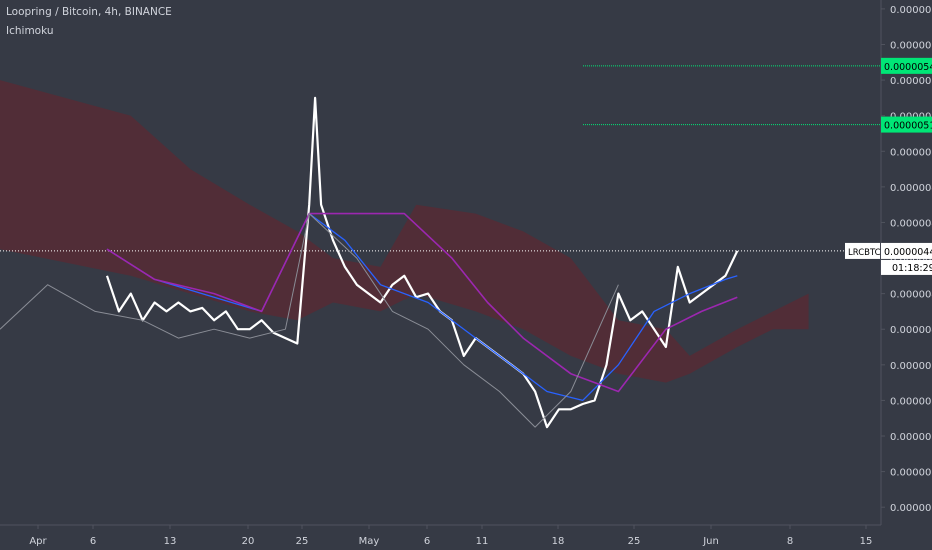 Image resolution: width=932 pixels, height=550 pixels. Describe the element at coordinates (911, 366) in the screenshot. I see `y-tick-label: 0.00000380` at that location.